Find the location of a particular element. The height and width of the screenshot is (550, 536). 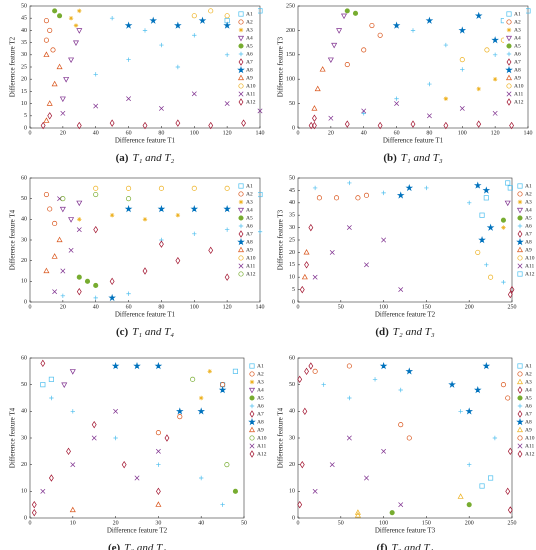

y-tick-label: 25 is located at coordinates (292, 240).